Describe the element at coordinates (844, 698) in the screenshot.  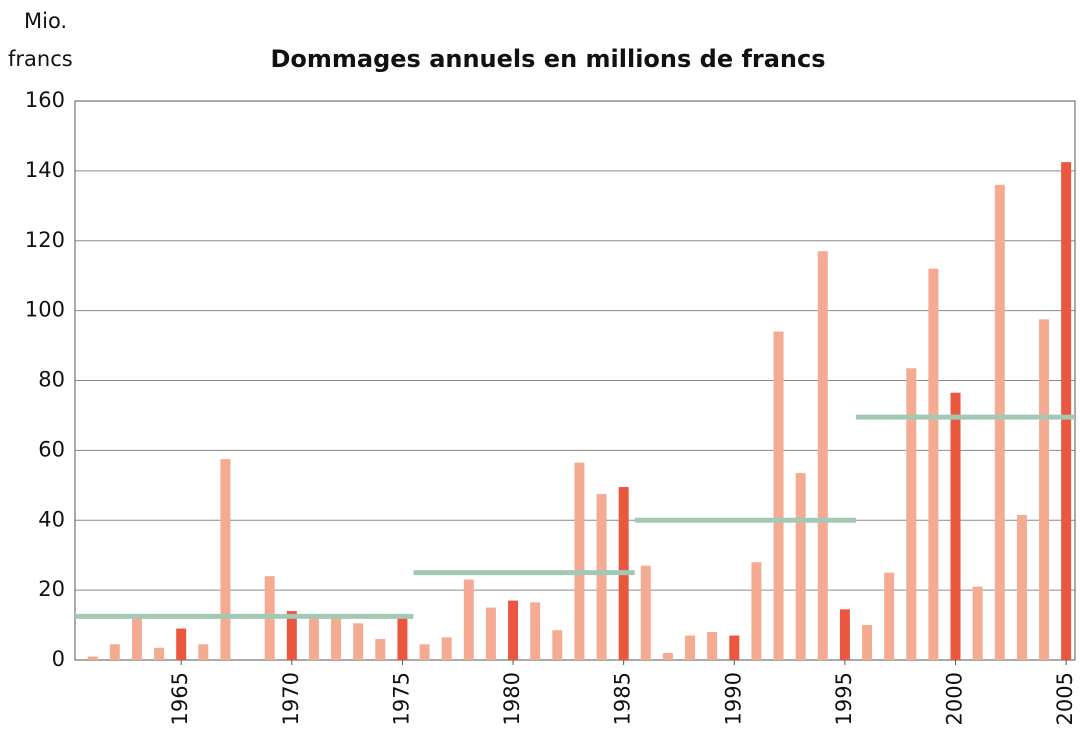
I see `x-tick-label: 1995` at that location.